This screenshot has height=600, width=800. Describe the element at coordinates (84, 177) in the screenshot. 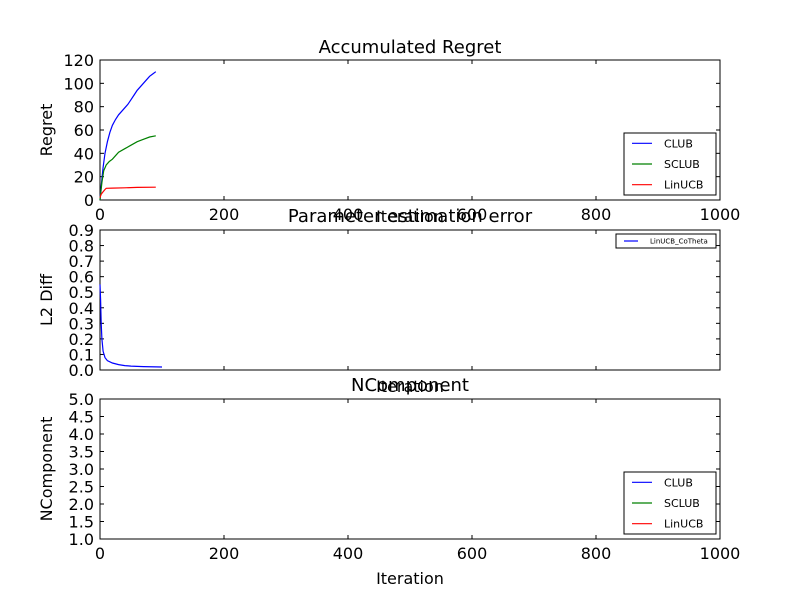

I see `y-tick-label: 20` at that location.